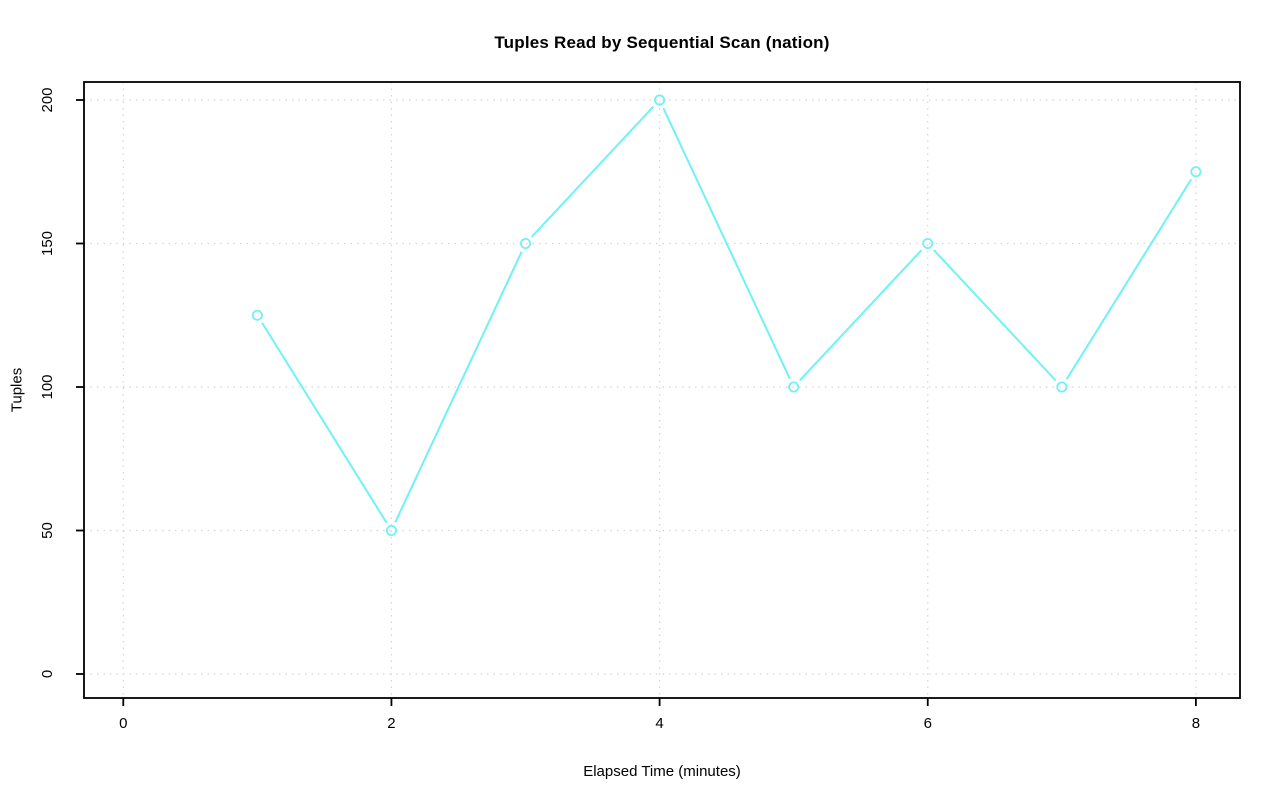 Image resolution: width=1280 pixels, height=801 pixels. I want to click on y-axis-label: Tuples, so click(17, 390).